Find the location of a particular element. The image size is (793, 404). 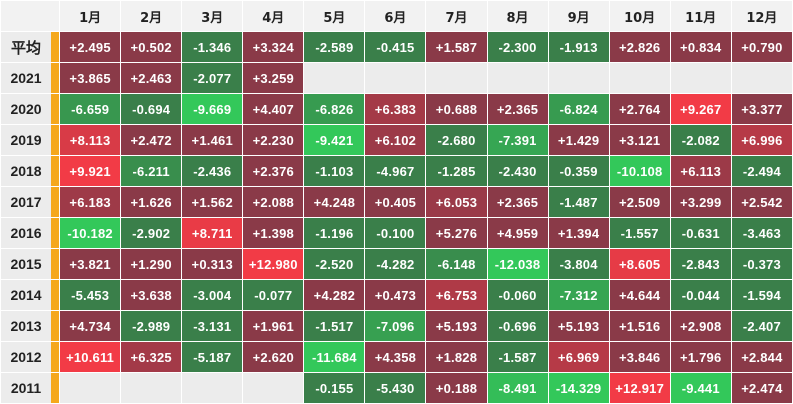

year-label: 2018 is located at coordinates (30, 171).